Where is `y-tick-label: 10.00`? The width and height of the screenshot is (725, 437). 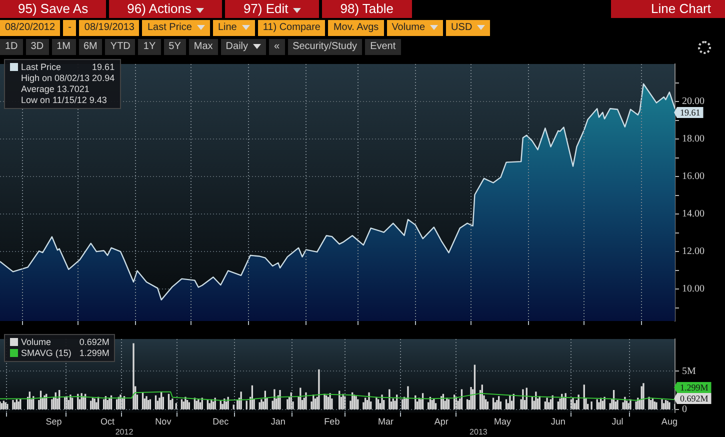 y-tick-label: 10.00 is located at coordinates (693, 289).